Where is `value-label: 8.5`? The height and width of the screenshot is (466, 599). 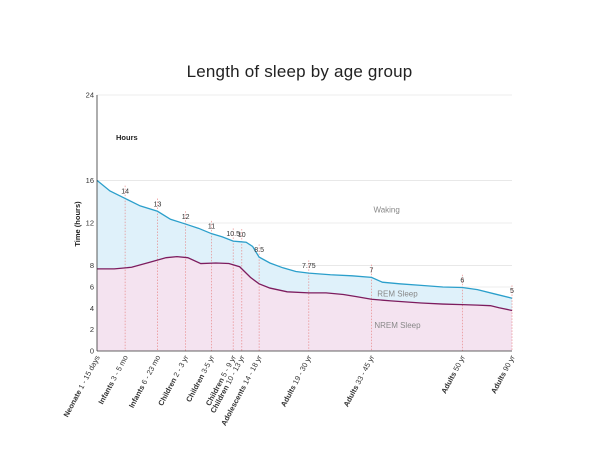 value-label: 8.5 is located at coordinates (259, 250).